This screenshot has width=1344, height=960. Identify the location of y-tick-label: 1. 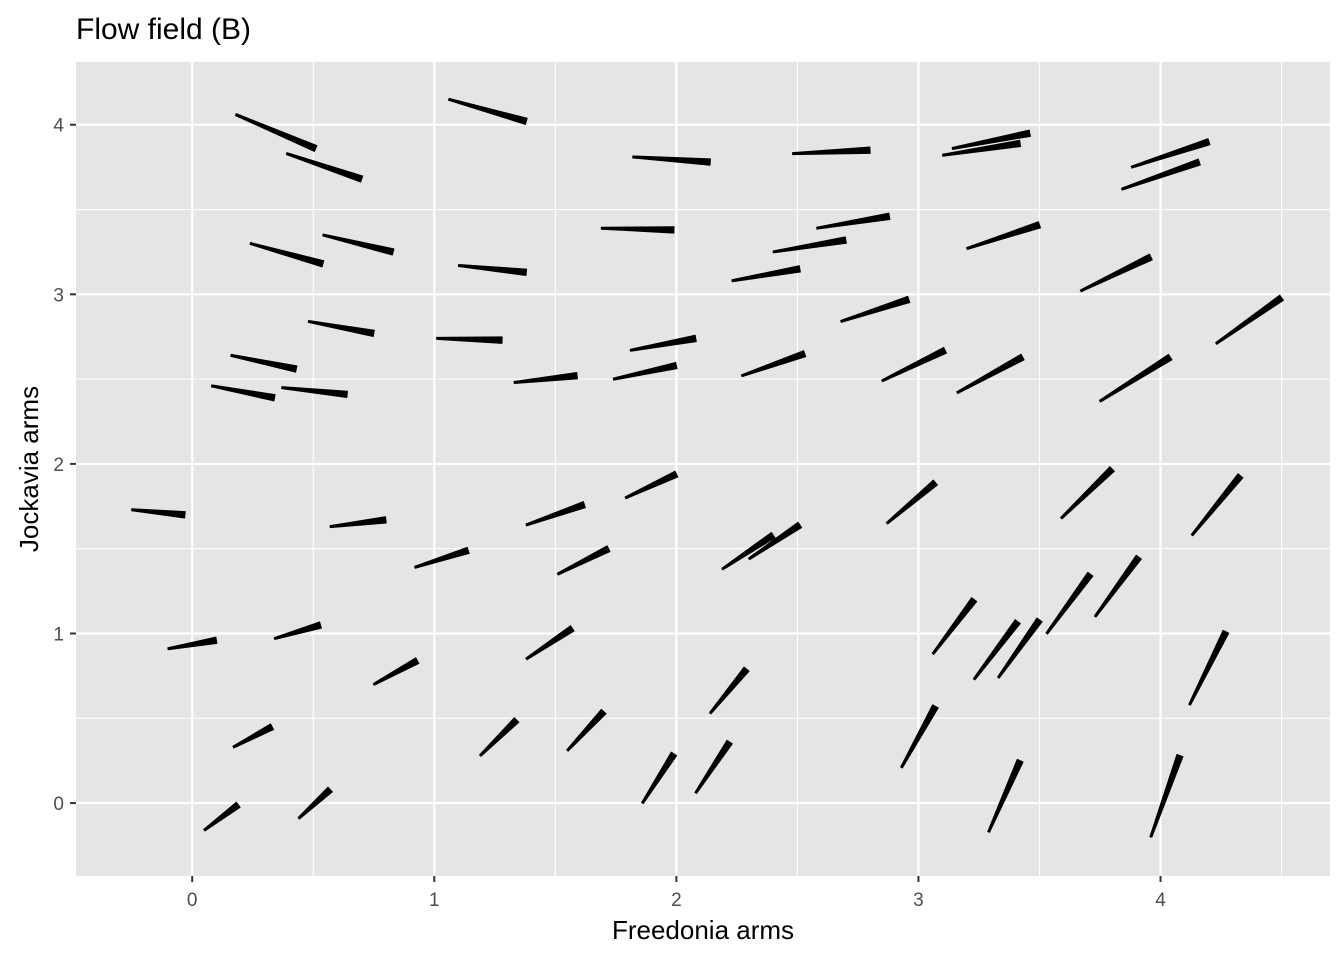
(58, 634).